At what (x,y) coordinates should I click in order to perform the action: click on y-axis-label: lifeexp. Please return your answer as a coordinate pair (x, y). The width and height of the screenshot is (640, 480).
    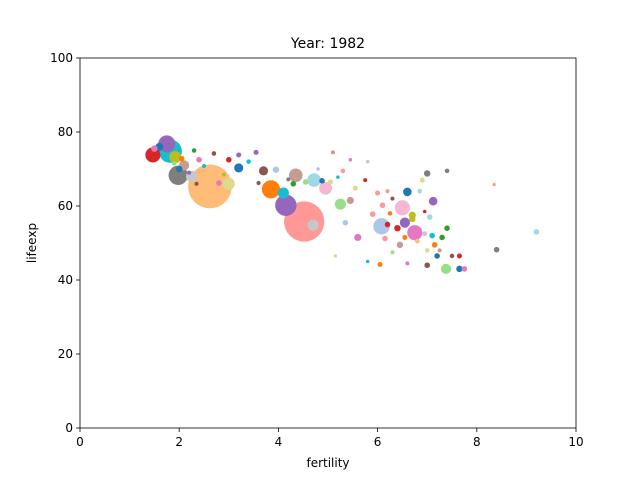
    Looking at the image, I should click on (32, 243).